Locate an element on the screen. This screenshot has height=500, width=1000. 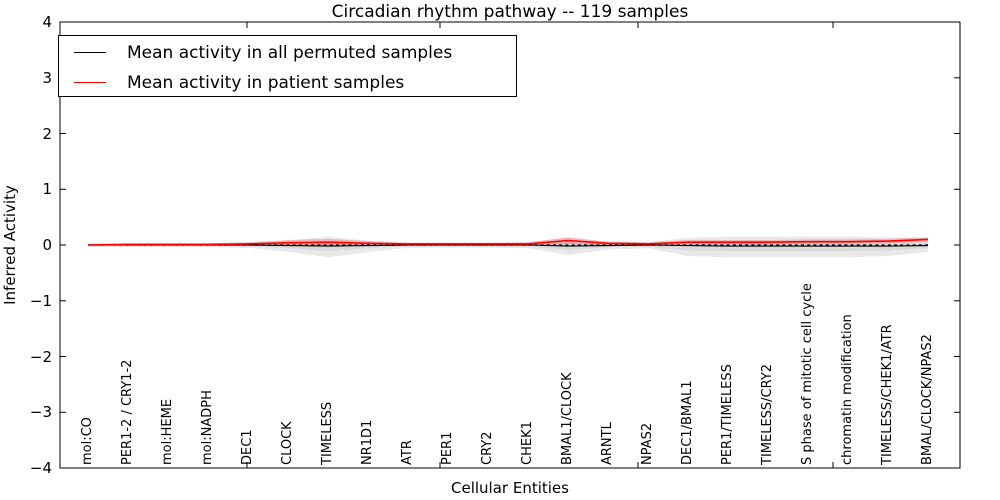
y-tick-label: −3 is located at coordinates (40, 412).